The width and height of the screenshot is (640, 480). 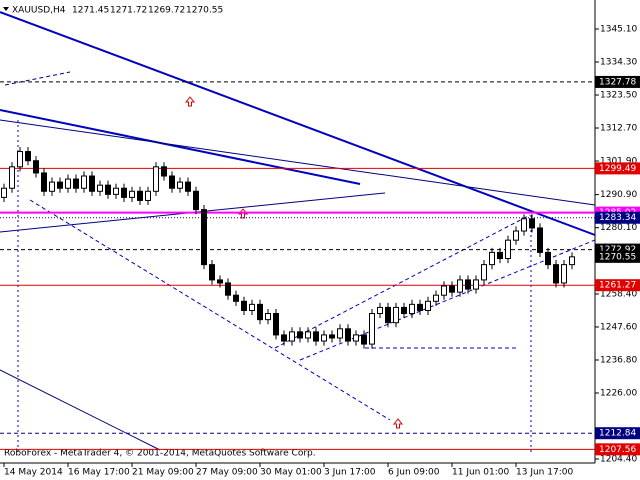 What do you see at coordinates (618, 162) in the screenshot?
I see `y-tick-label: 1301.90` at bounding box center [618, 162].